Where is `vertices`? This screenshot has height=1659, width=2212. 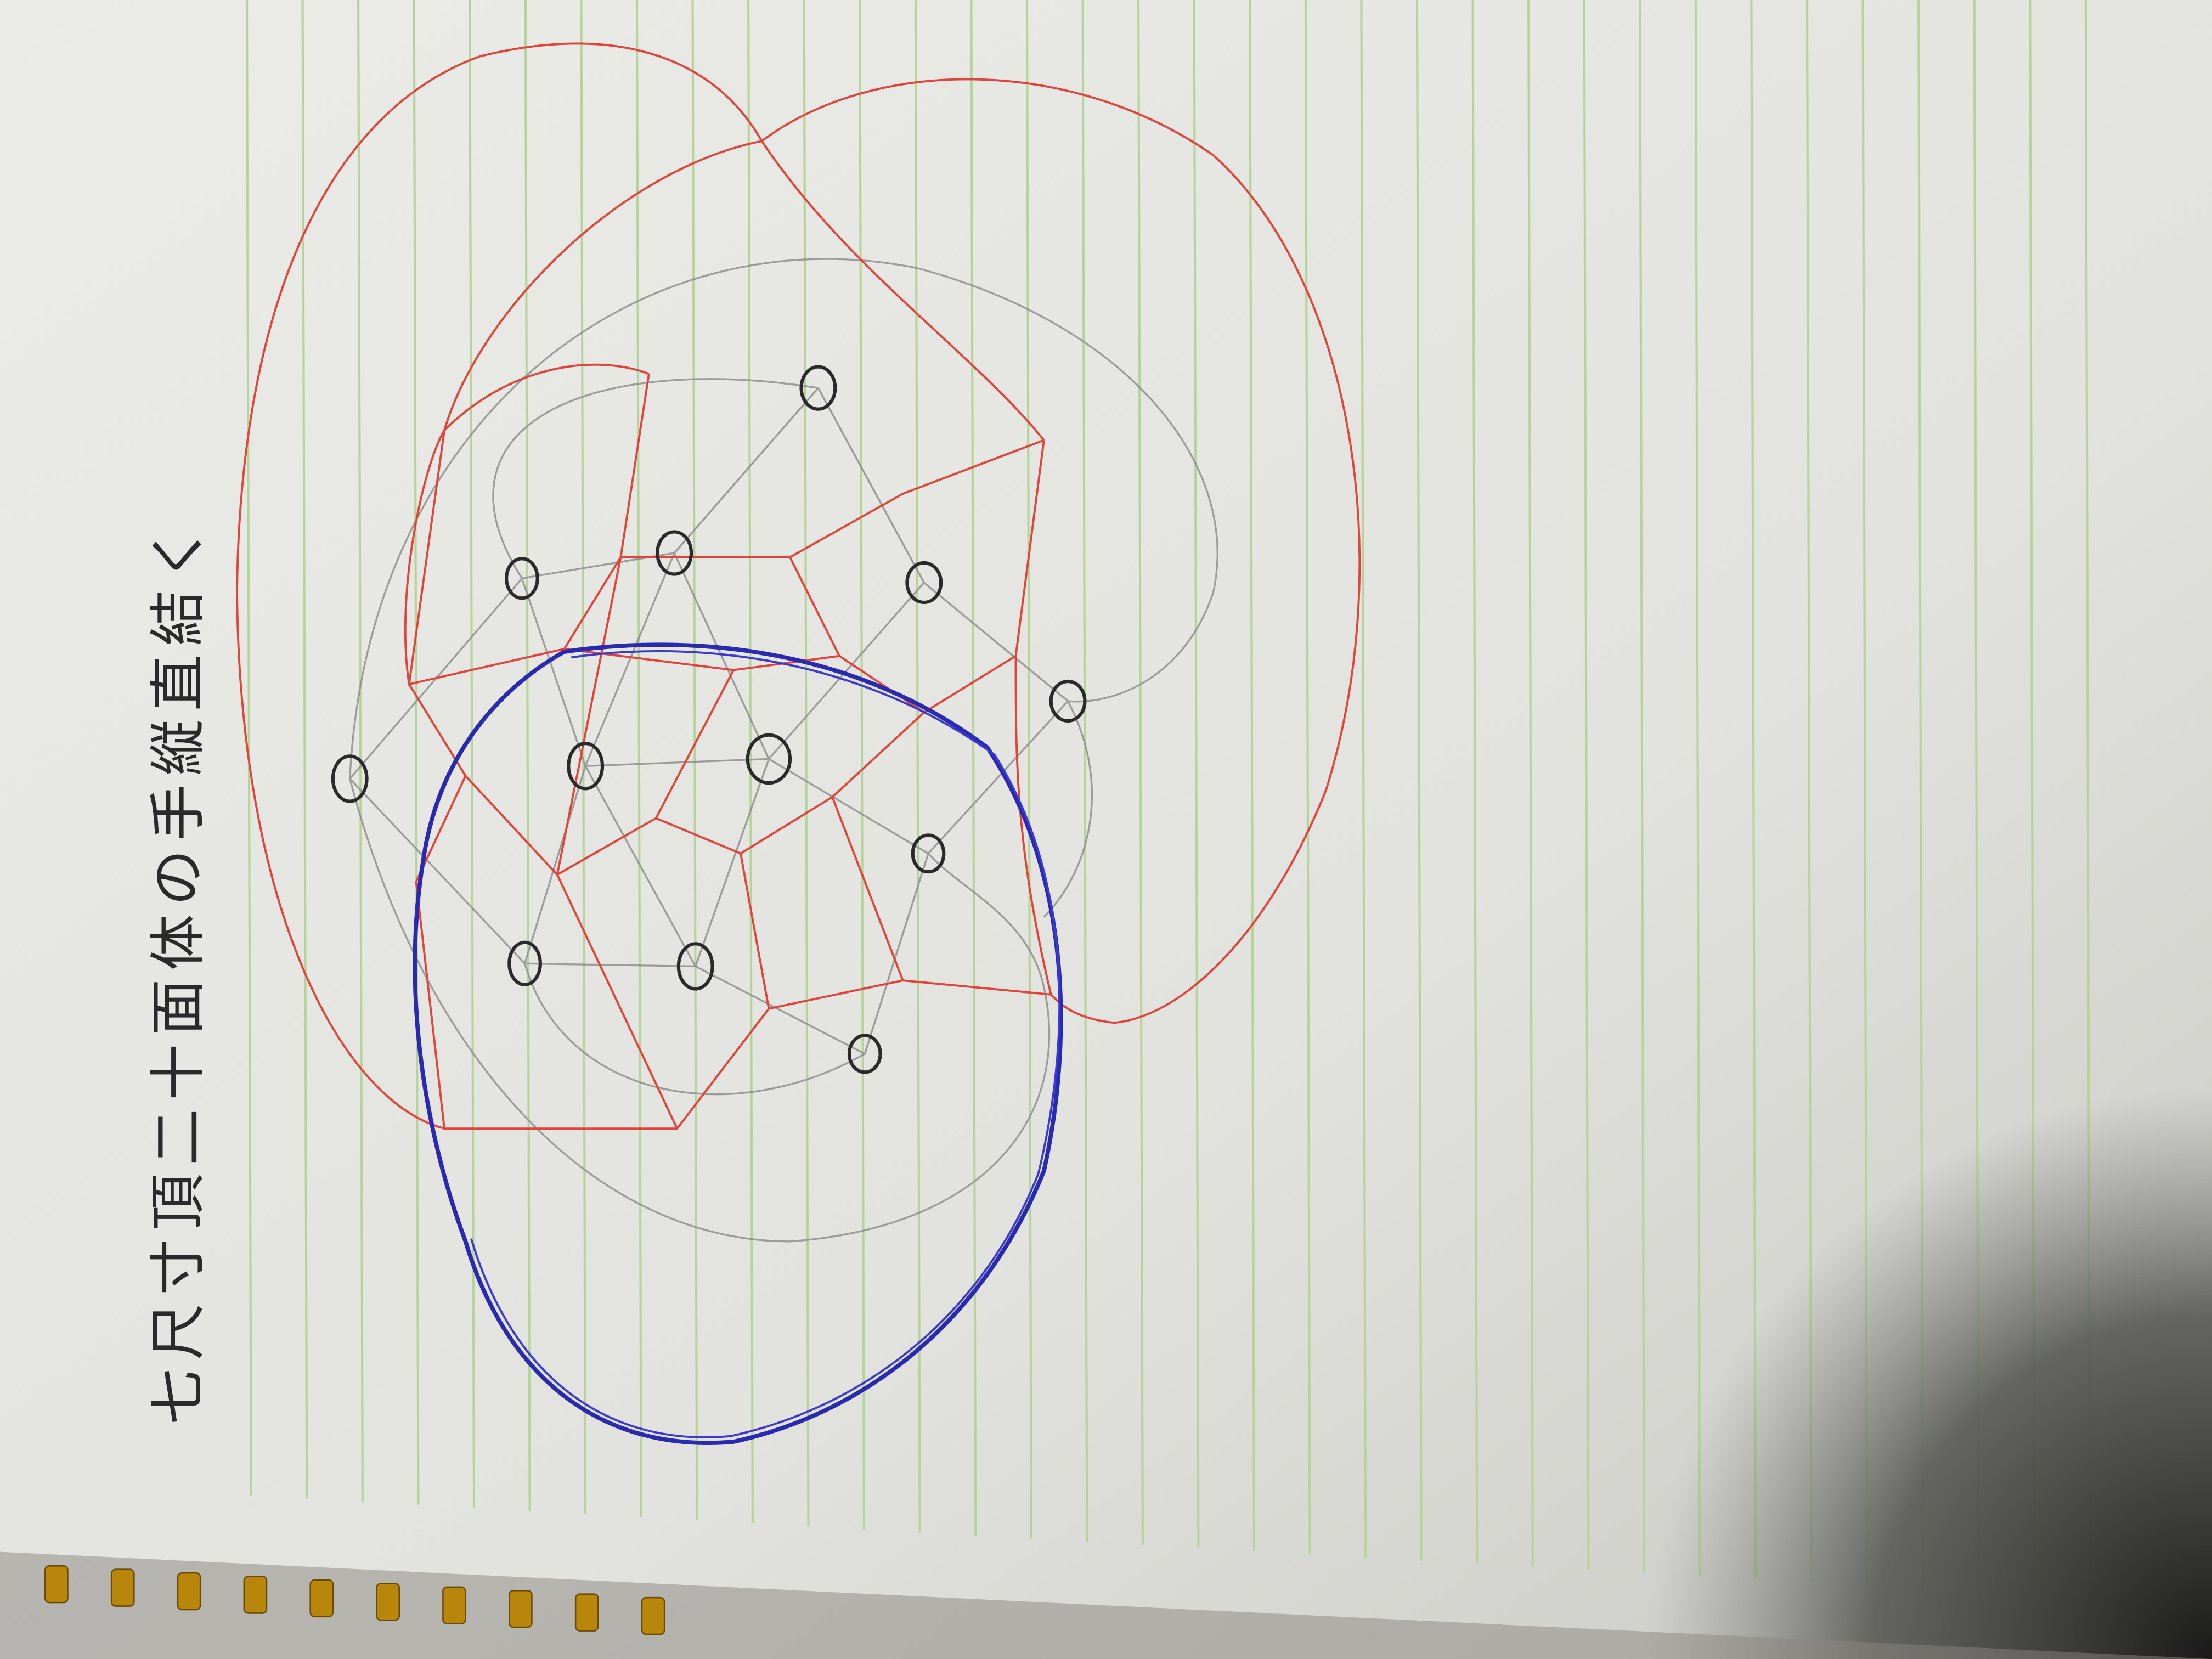 vertices is located at coordinates (709, 720).